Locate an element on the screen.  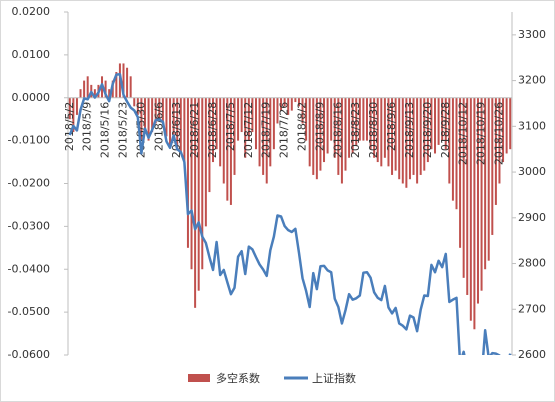
x-tick-label: 2018/8/23 is located at coordinates (355, 130).